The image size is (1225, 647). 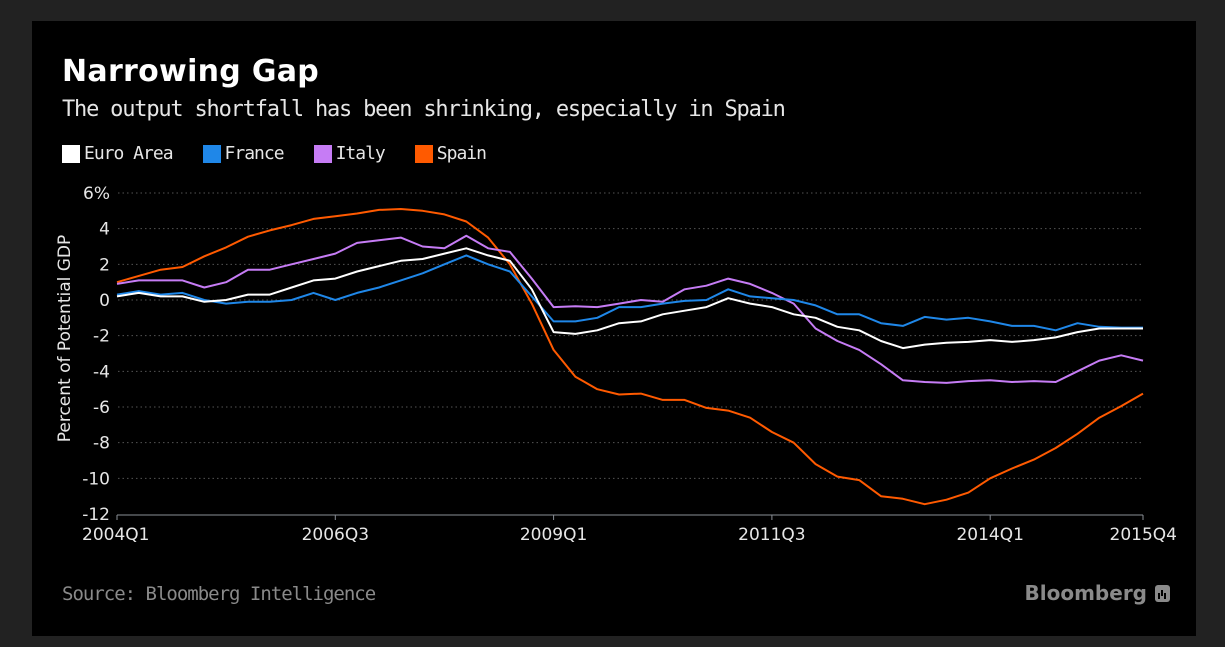 I want to click on legend-label-euro-area: Euro Area, so click(x=129, y=153).